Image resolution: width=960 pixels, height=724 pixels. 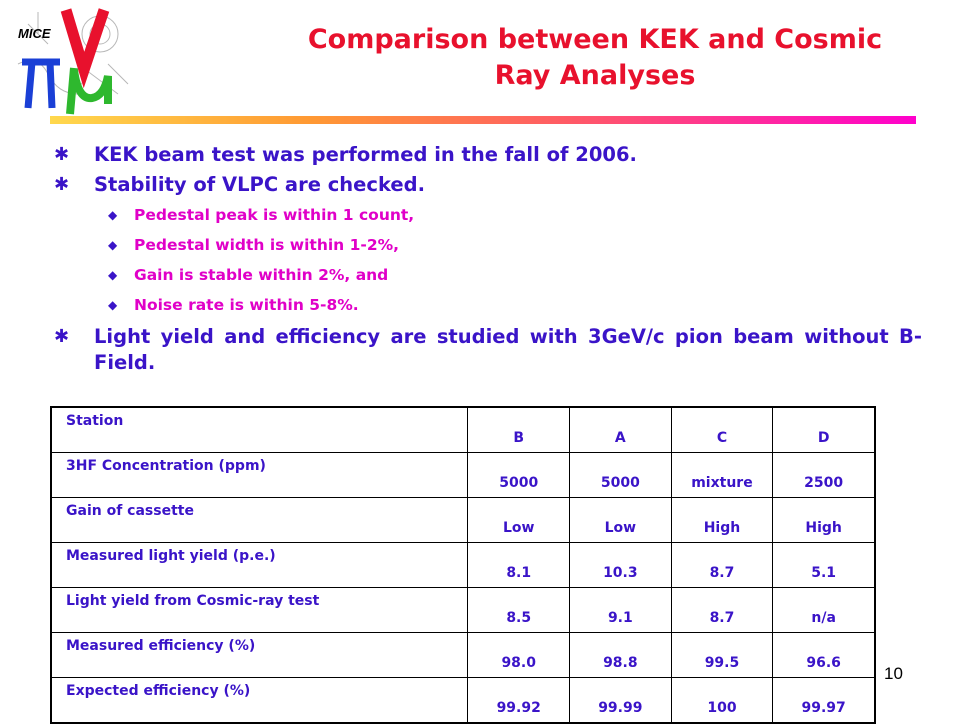 I want to click on table-cell: A, so click(x=620, y=429).